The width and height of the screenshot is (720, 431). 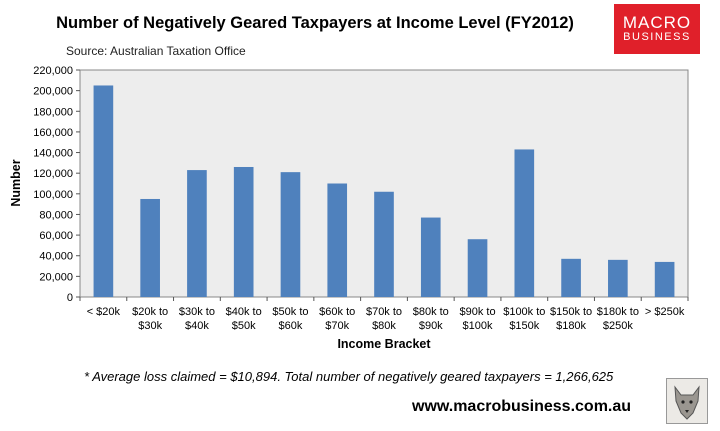 I want to click on x-tick-label: $180k to, so click(x=618, y=312).